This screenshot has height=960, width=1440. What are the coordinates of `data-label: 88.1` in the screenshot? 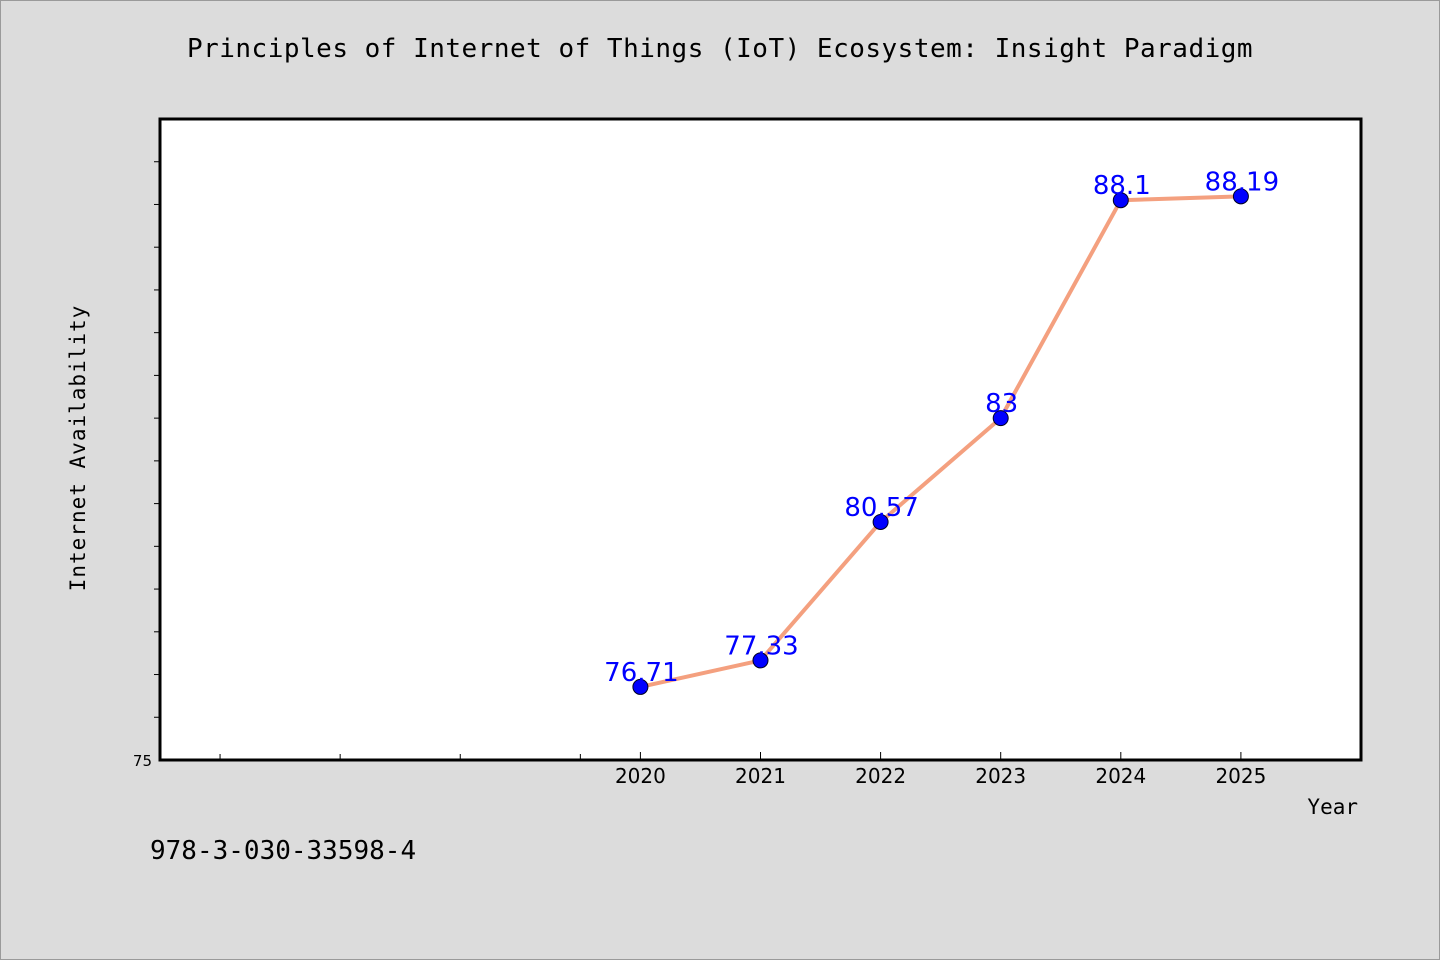 It's located at (1122, 186).